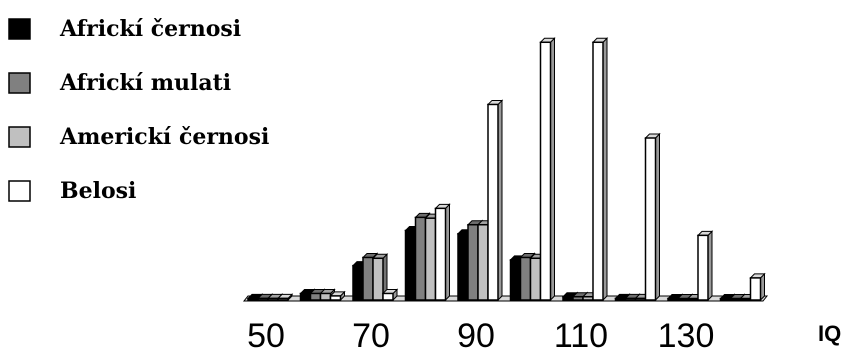 This screenshot has height=358, width=854. What do you see at coordinates (686, 336) in the screenshot?
I see `x-tick-label: 130` at bounding box center [686, 336].